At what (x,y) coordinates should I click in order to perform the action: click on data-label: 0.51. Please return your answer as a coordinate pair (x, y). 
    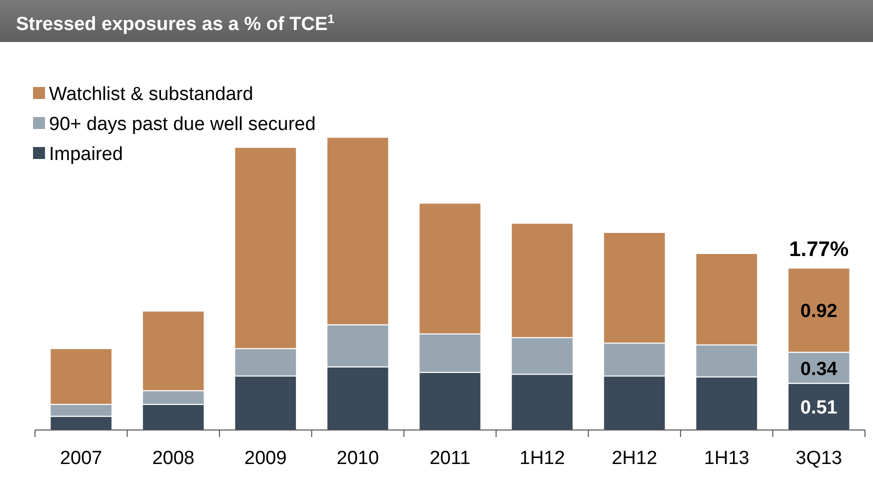
    Looking at the image, I should click on (819, 408).